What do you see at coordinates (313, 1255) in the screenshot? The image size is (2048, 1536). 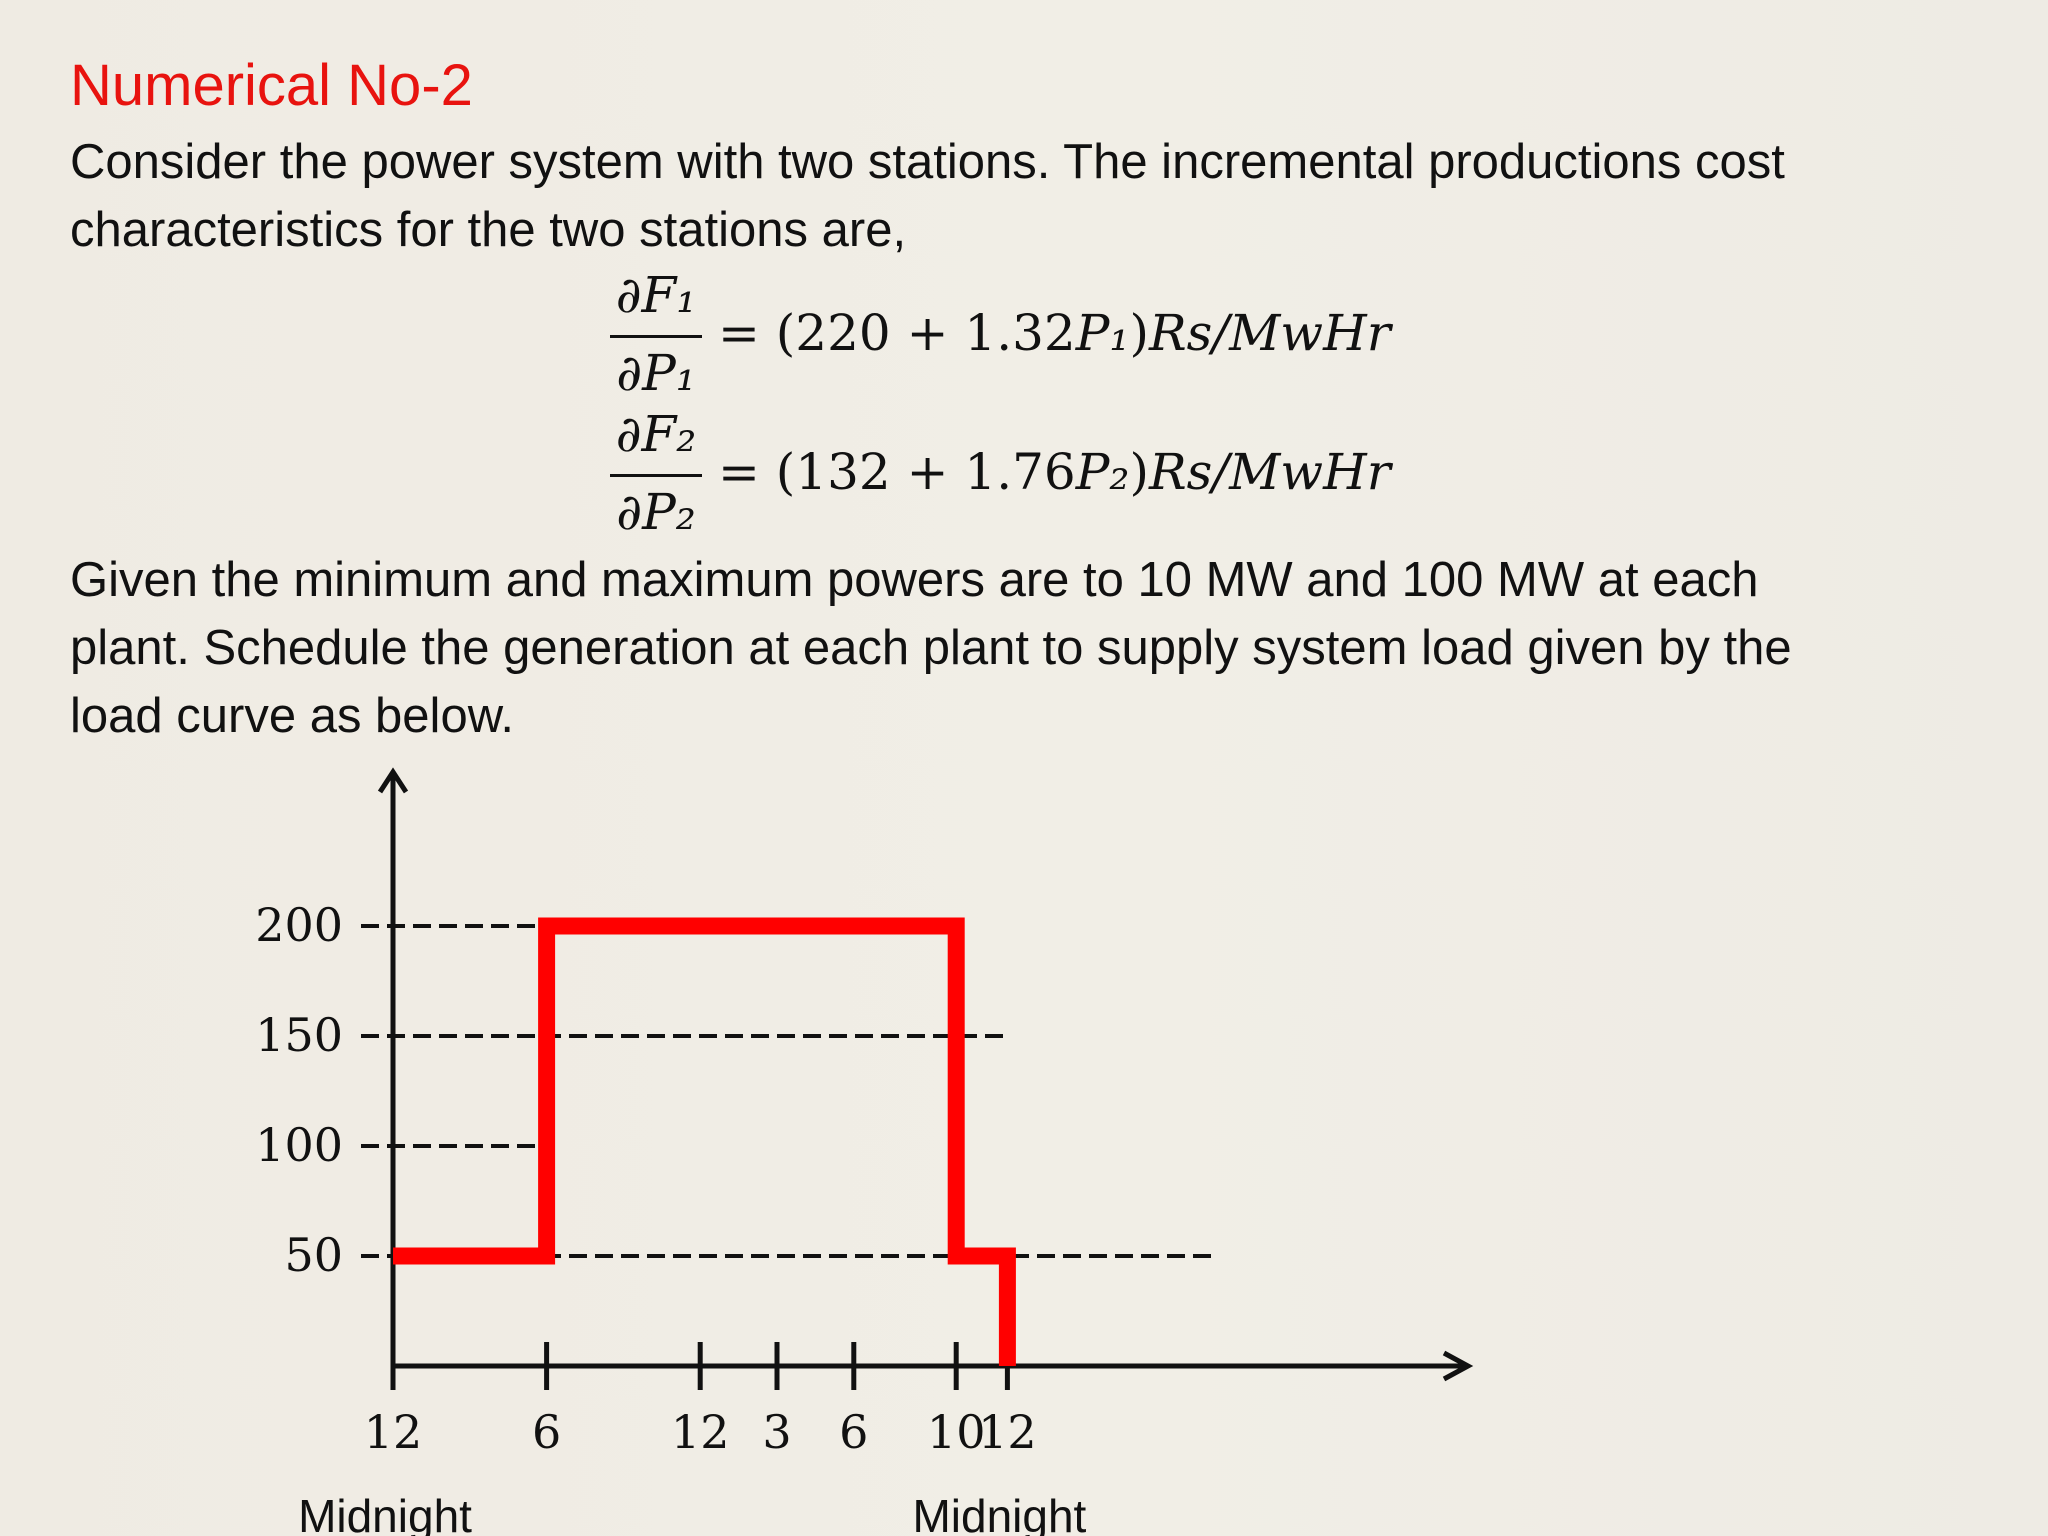 I see `y-tick-label: 50` at bounding box center [313, 1255].